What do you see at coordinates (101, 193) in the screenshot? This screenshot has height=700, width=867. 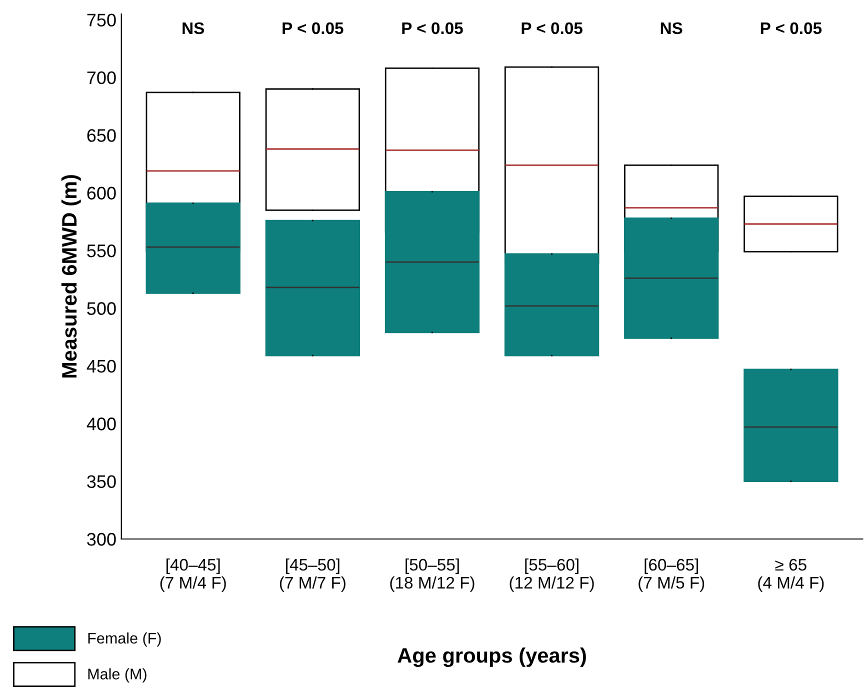 I see `y-tick-label: 600` at bounding box center [101, 193].